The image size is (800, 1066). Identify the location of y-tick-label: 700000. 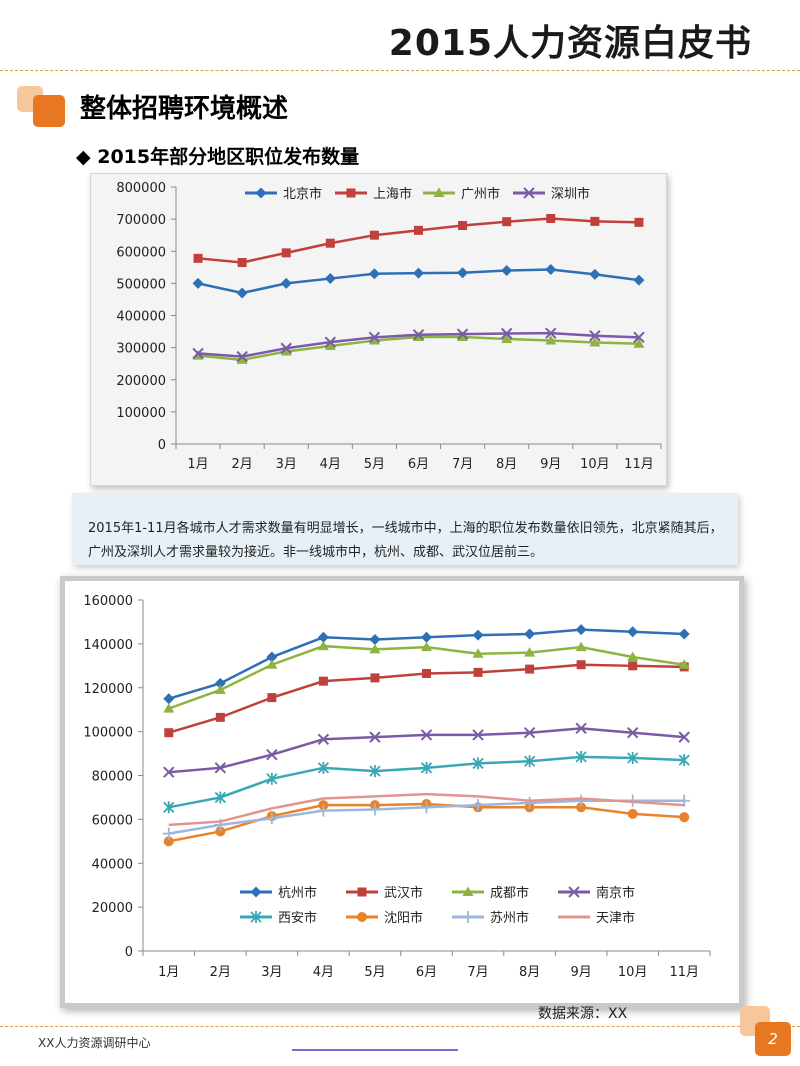
(141, 220).